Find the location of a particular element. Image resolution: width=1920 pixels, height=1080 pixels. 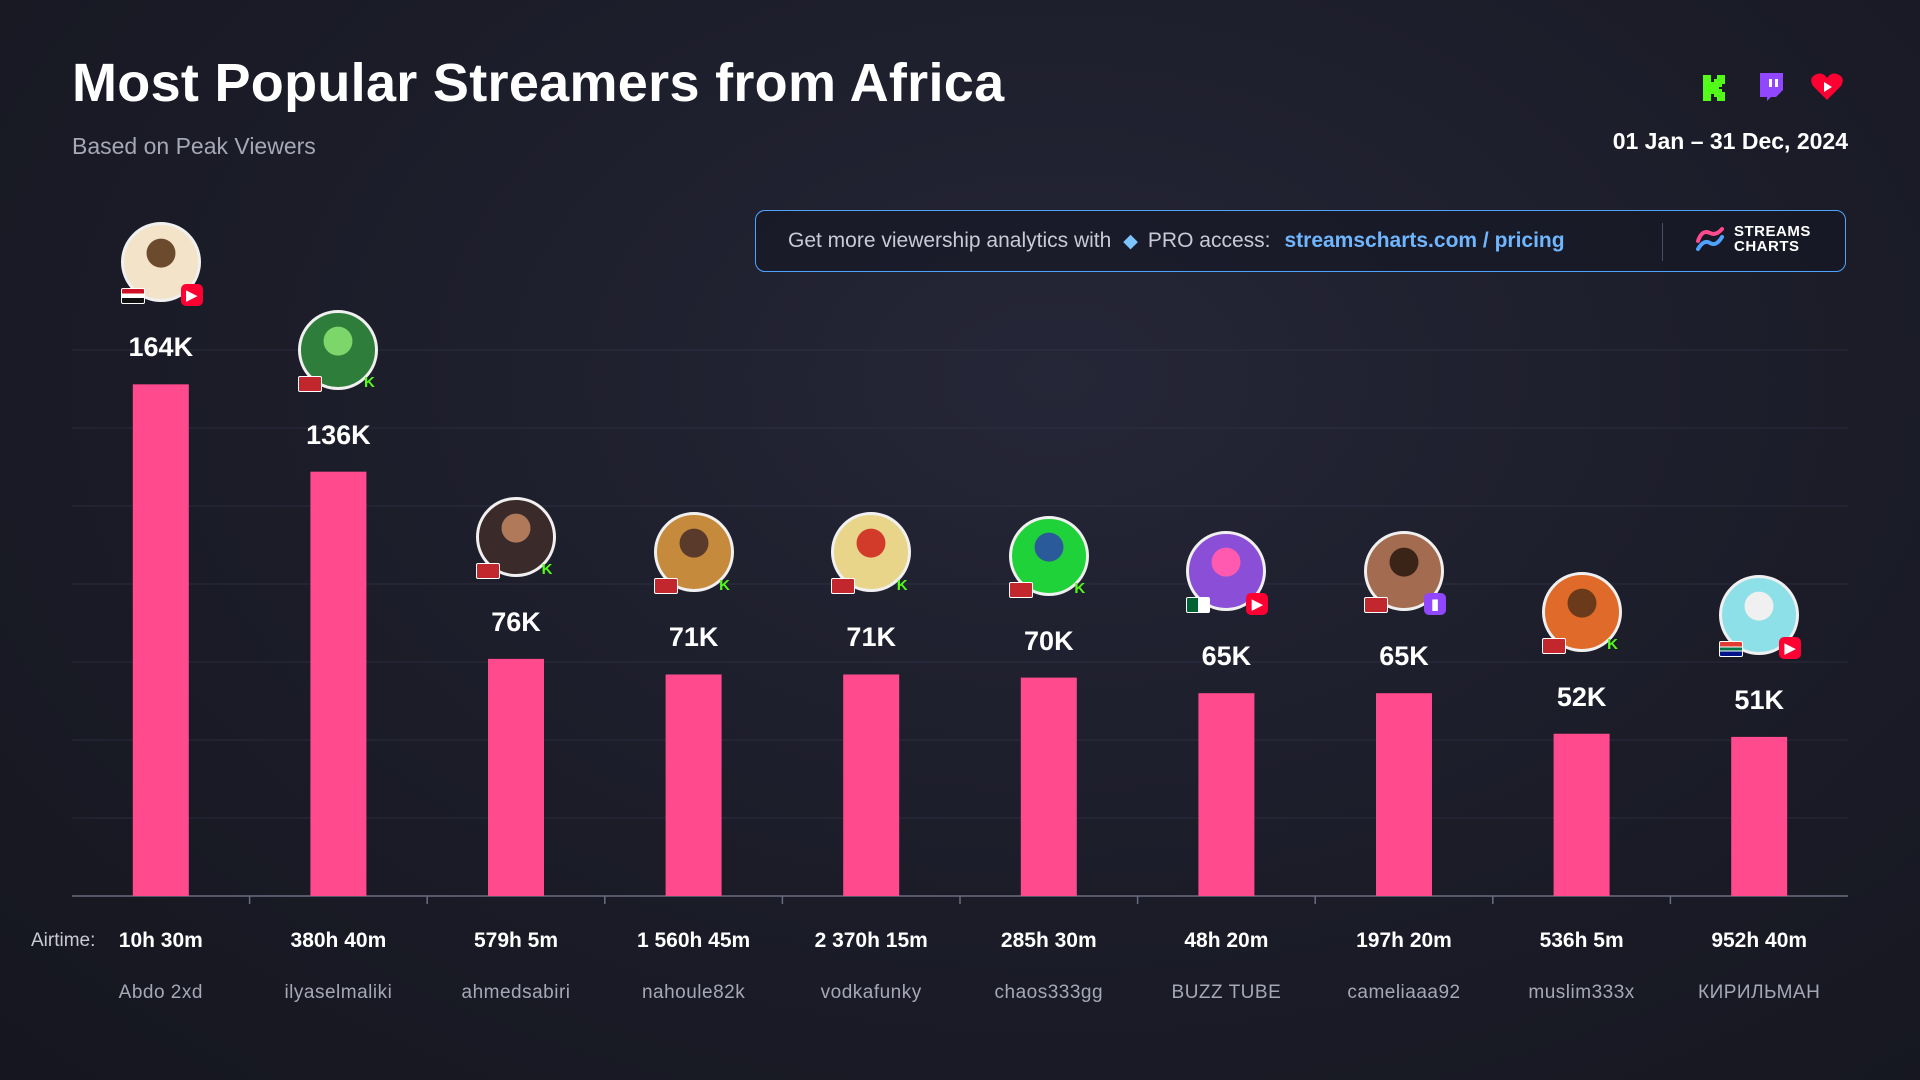

brand-line2: CHARTS is located at coordinates (1767, 246).